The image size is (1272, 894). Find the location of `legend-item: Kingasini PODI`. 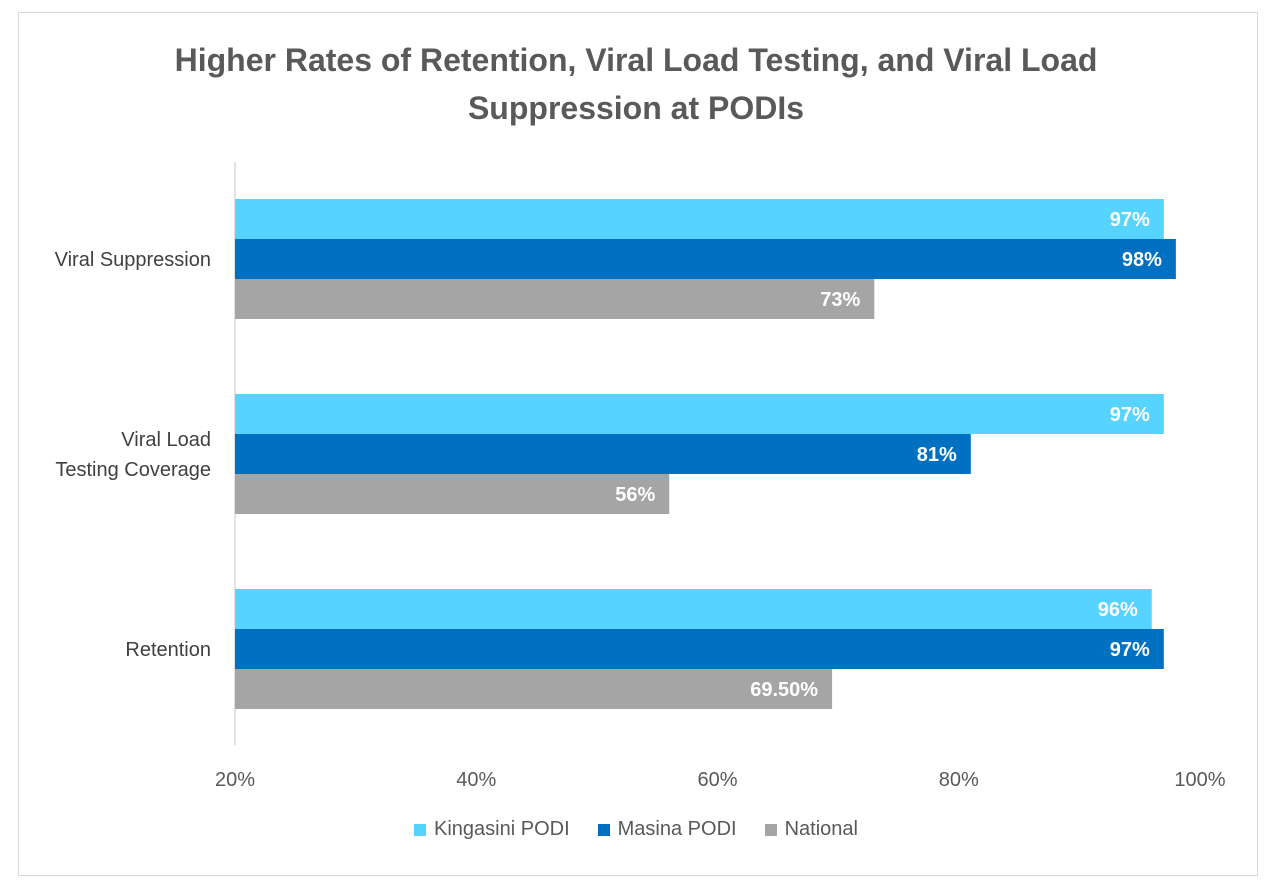

legend-item: Kingasini PODI is located at coordinates (492, 829).